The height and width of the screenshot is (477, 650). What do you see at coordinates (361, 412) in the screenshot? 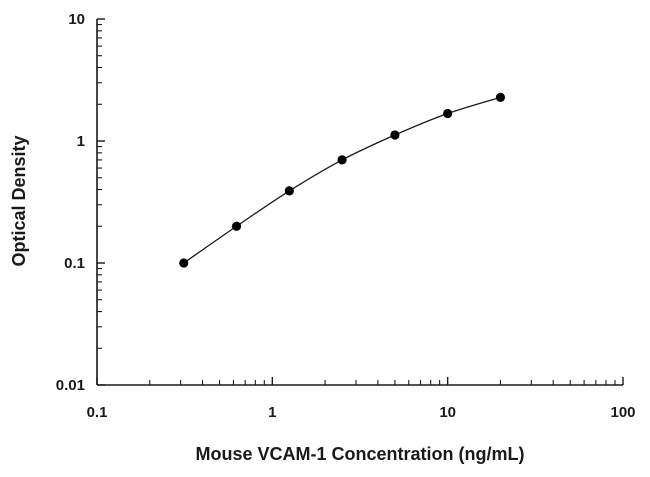
I see `x-tick-labels: 0.1 1 10 100` at bounding box center [361, 412].